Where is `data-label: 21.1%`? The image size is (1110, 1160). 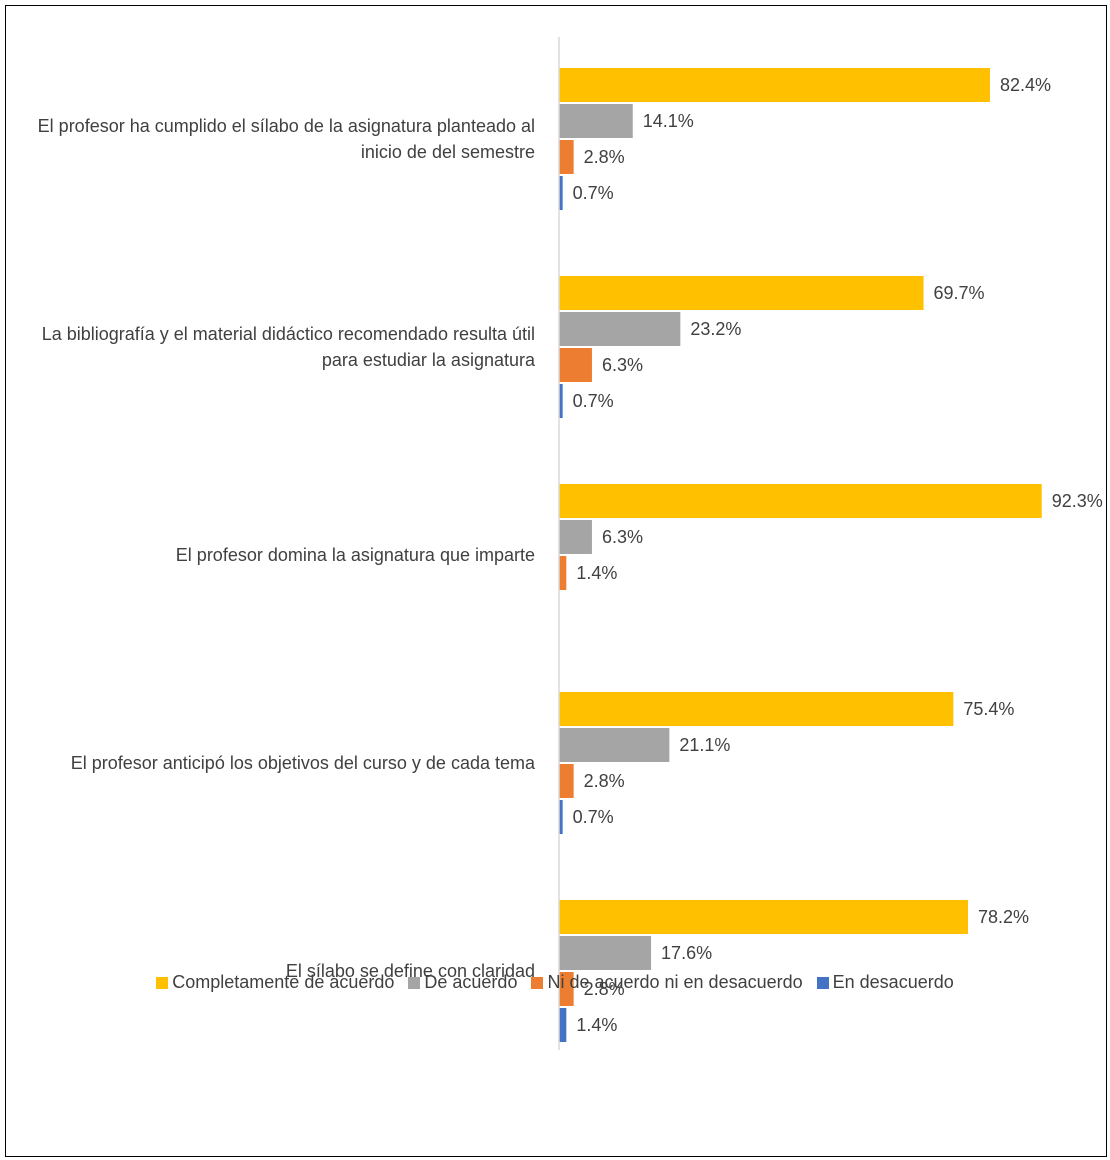
data-label: 21.1% is located at coordinates (704, 745).